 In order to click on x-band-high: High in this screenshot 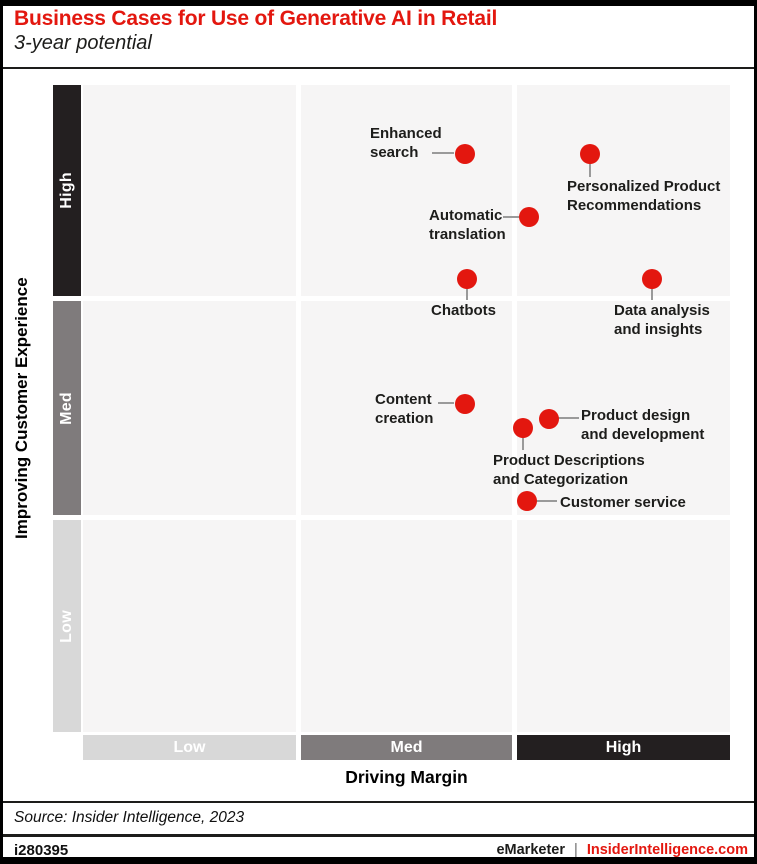, I will do `click(623, 747)`.